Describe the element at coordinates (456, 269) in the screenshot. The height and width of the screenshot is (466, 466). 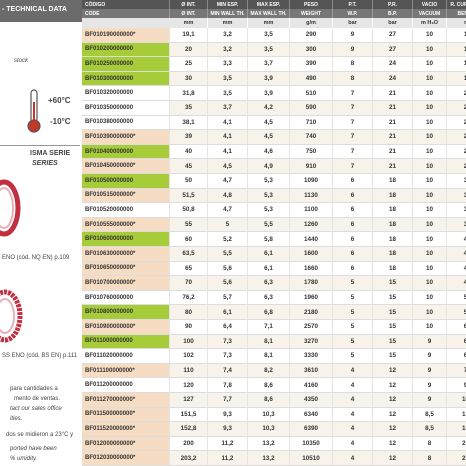
I see `value-cell: 455` at that location.